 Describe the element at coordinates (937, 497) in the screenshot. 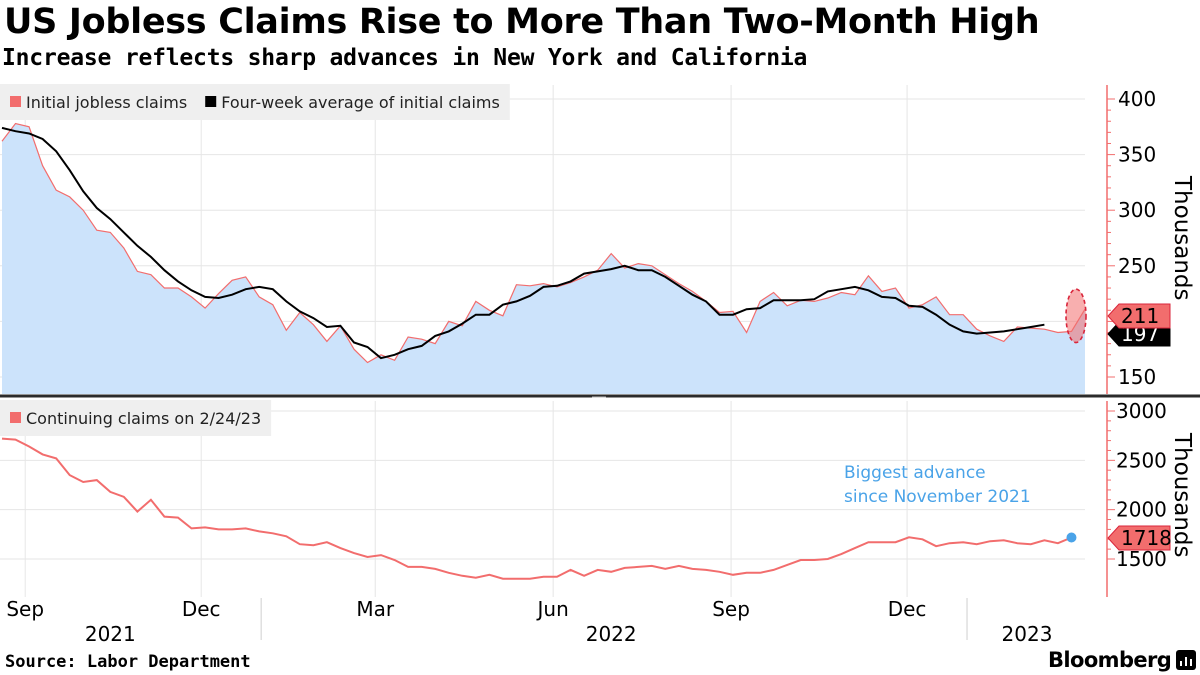

I see `biggest-advance-annotation: since November 2021` at that location.